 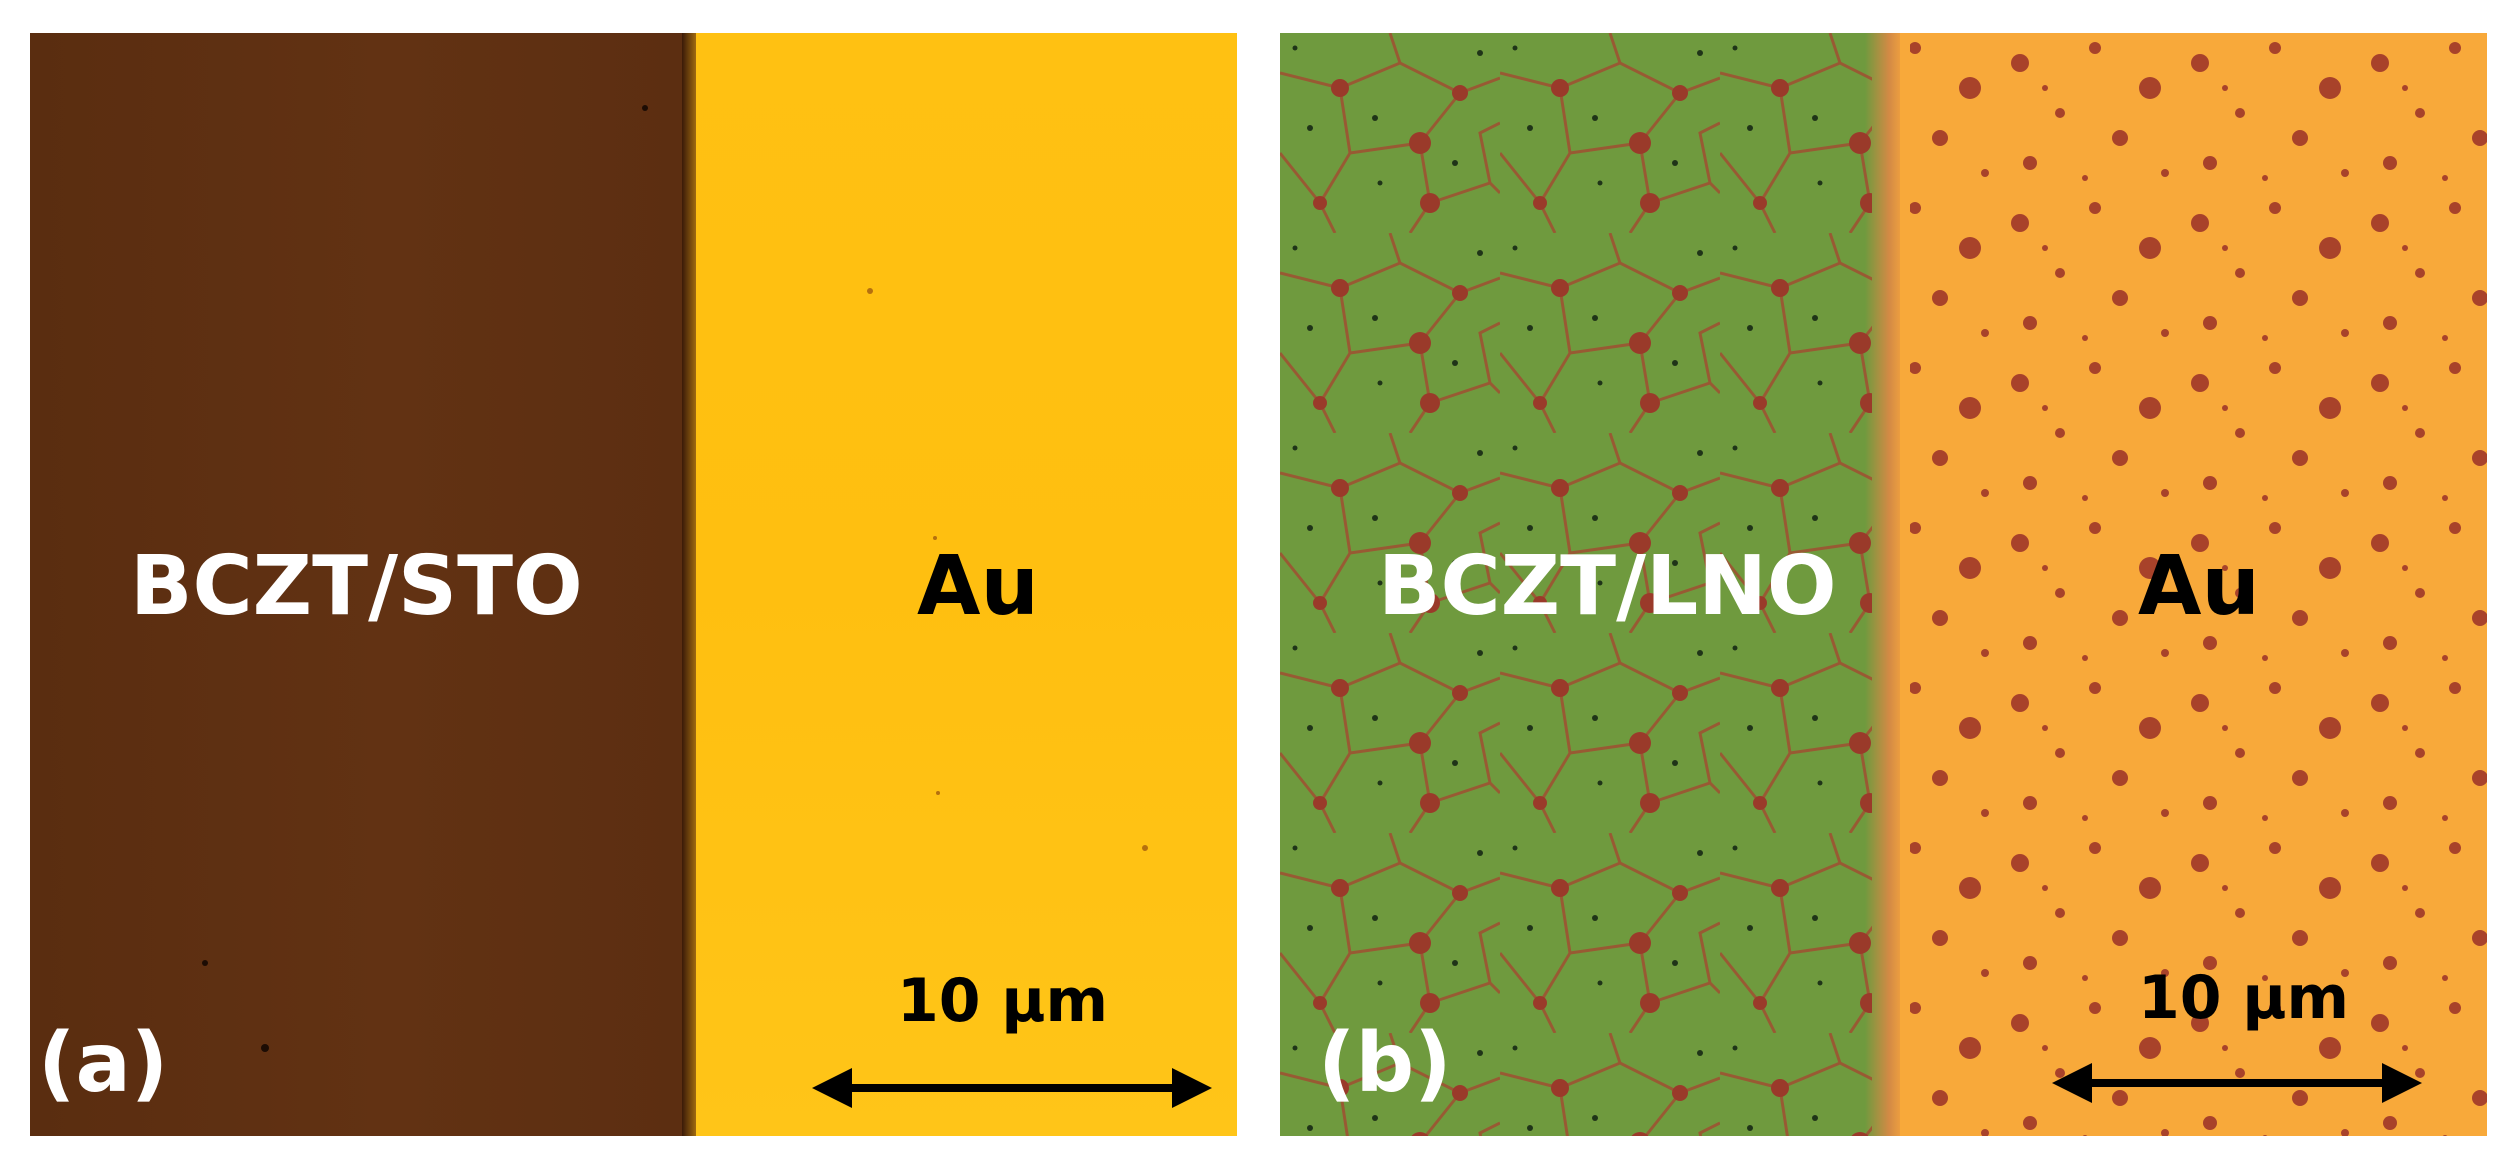 I want to click on film-electrode-boundary, so click(x=689, y=584).